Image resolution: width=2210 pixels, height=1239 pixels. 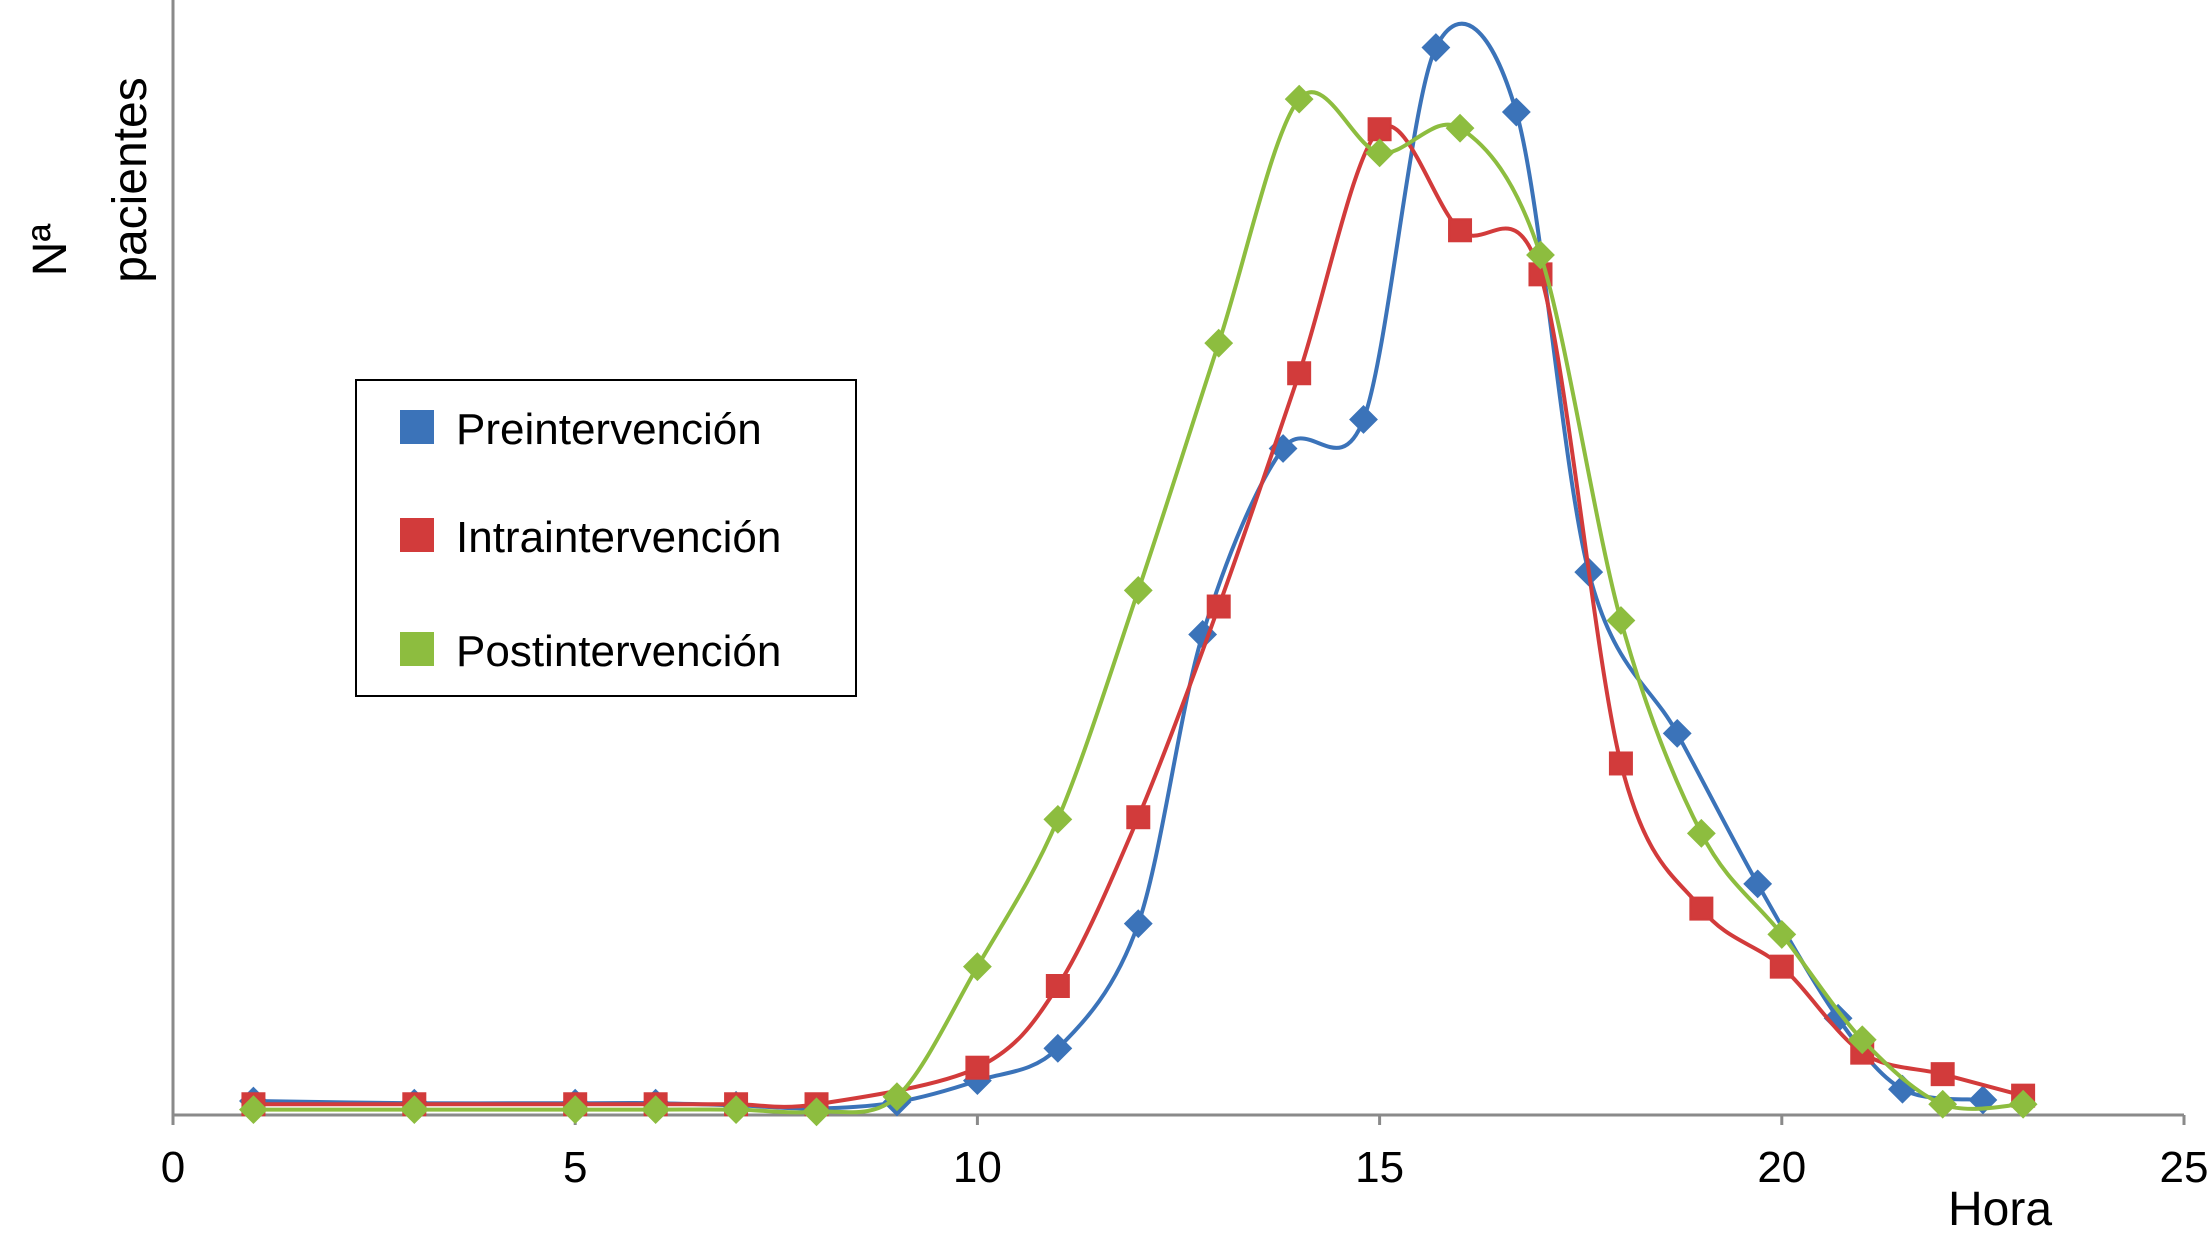 I want to click on x-tick-label: 25, so click(x=2184, y=1167).